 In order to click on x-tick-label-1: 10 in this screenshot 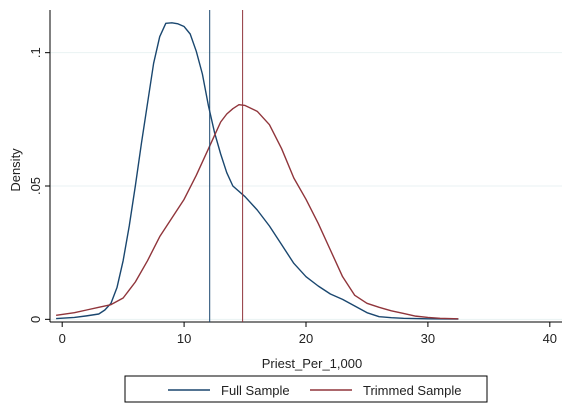, I will do `click(184, 338)`.